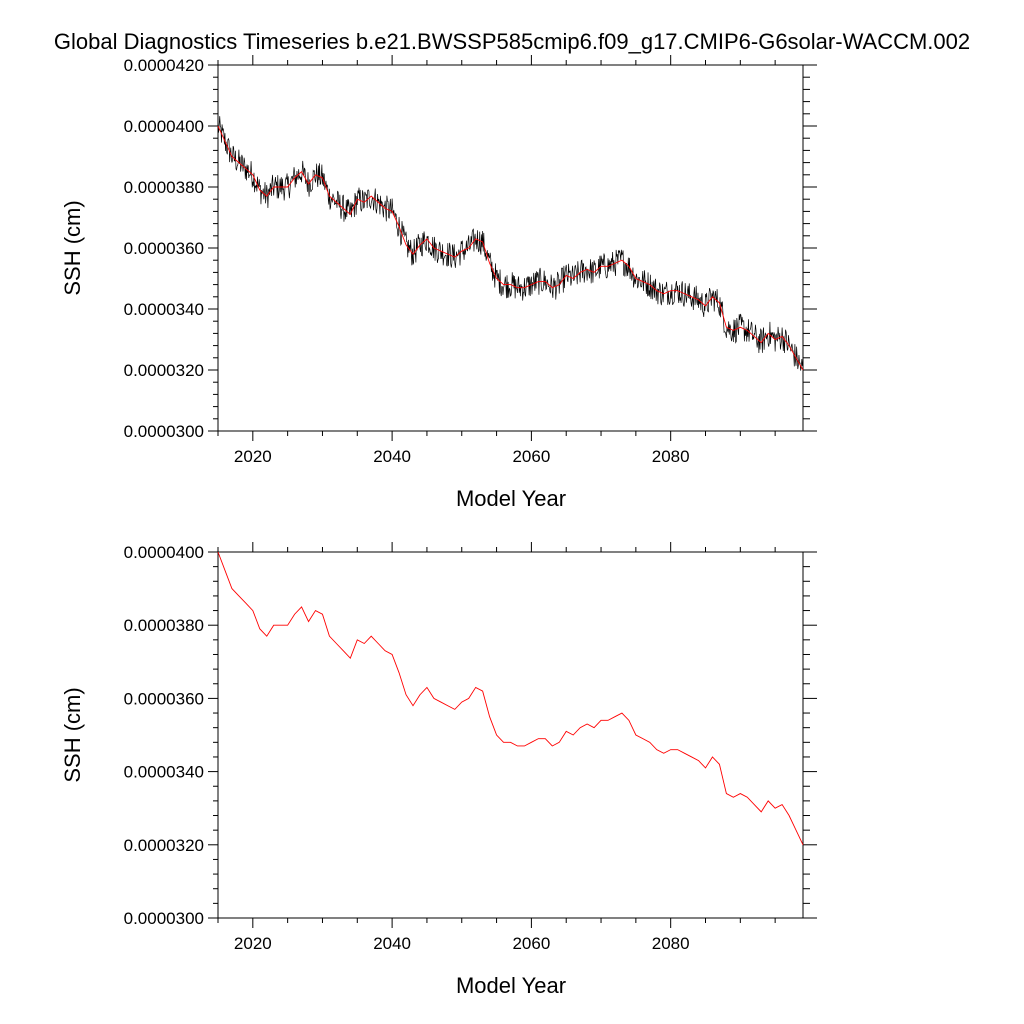 The image size is (1024, 1024). Describe the element at coordinates (164, 248) in the screenshot. I see `top-y-tick-label: 0.0000360` at that location.